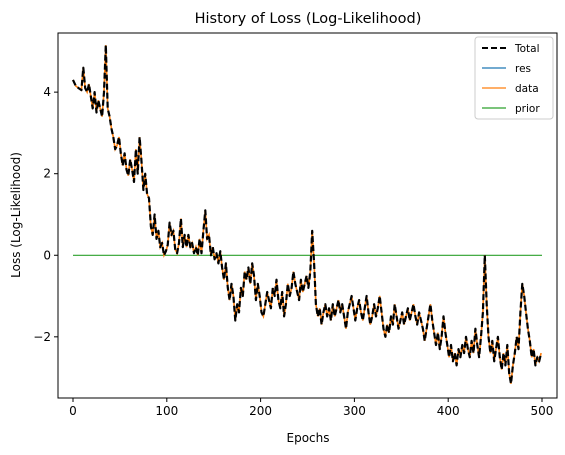 This screenshot has height=455, width=565. I want to click on x-tick-label: 200, so click(260, 411).